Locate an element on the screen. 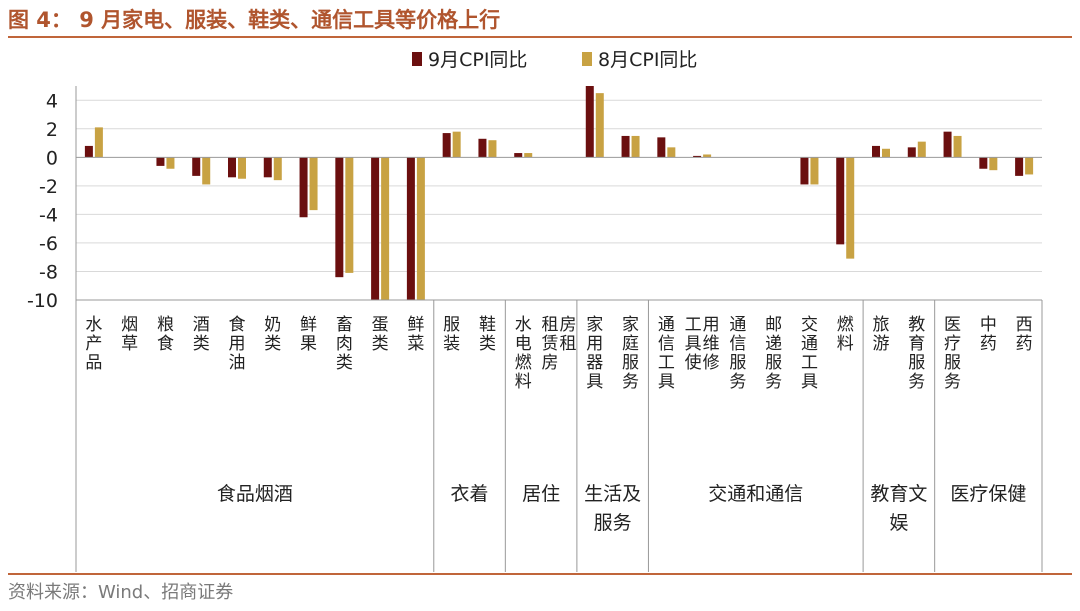 Image resolution: width=1080 pixels, height=611 pixels. category-label-char: 食 is located at coordinates (165, 344).